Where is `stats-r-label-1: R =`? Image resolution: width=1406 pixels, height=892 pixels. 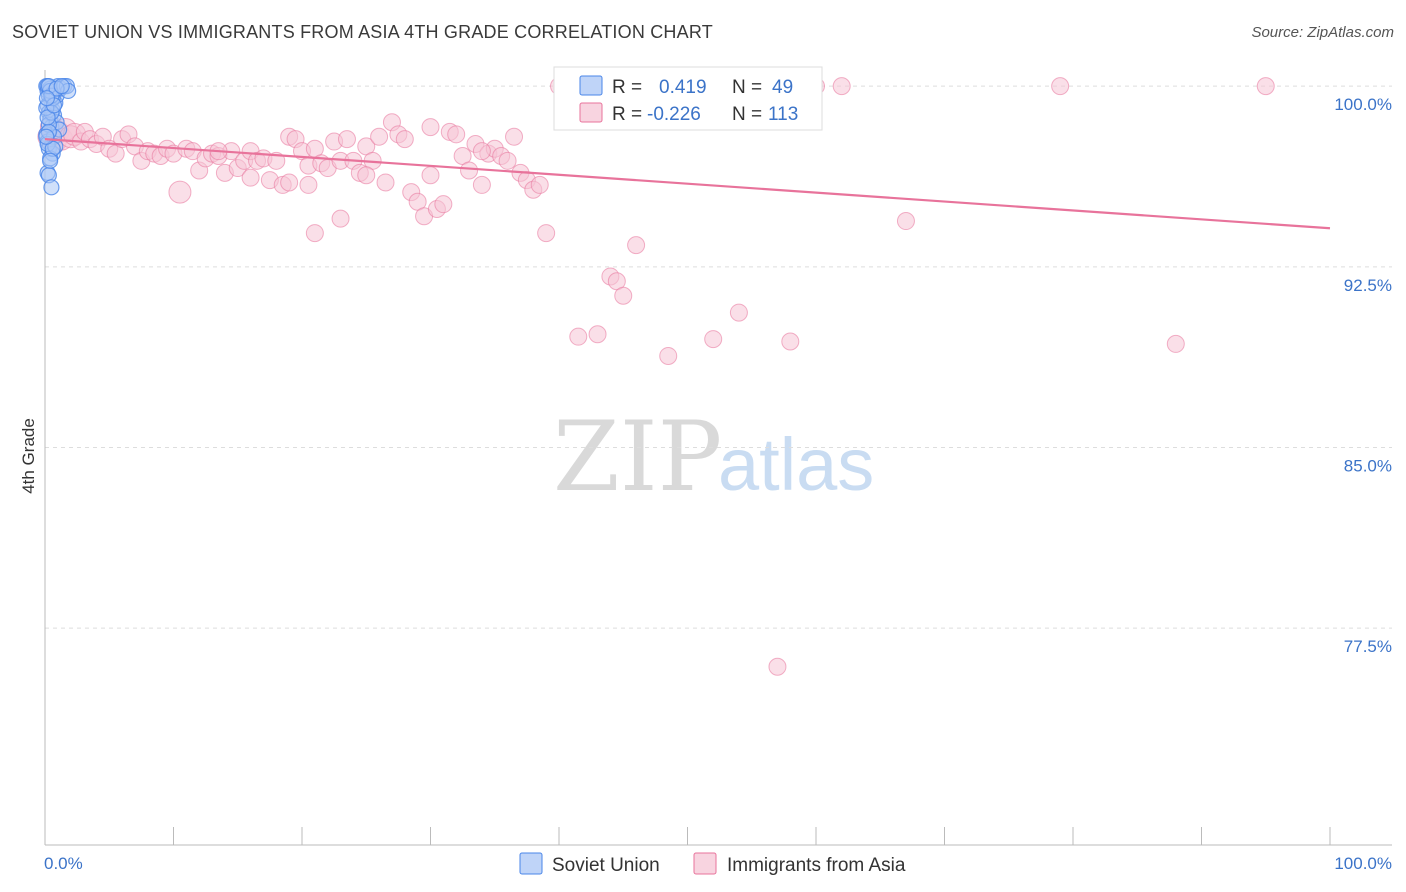 stats-r-label-1: R = is located at coordinates (627, 114).